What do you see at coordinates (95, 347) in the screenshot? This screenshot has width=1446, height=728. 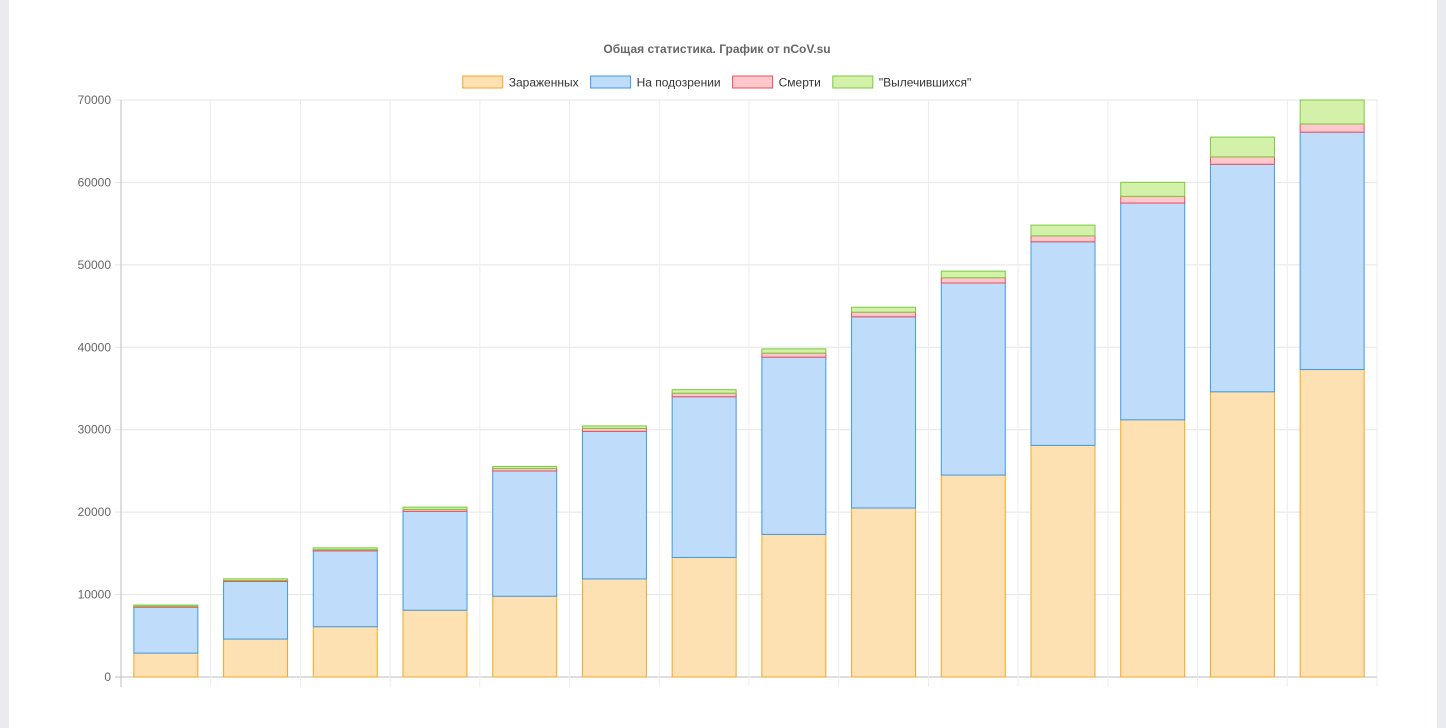 I see `y-tick-label: 40000` at bounding box center [95, 347].